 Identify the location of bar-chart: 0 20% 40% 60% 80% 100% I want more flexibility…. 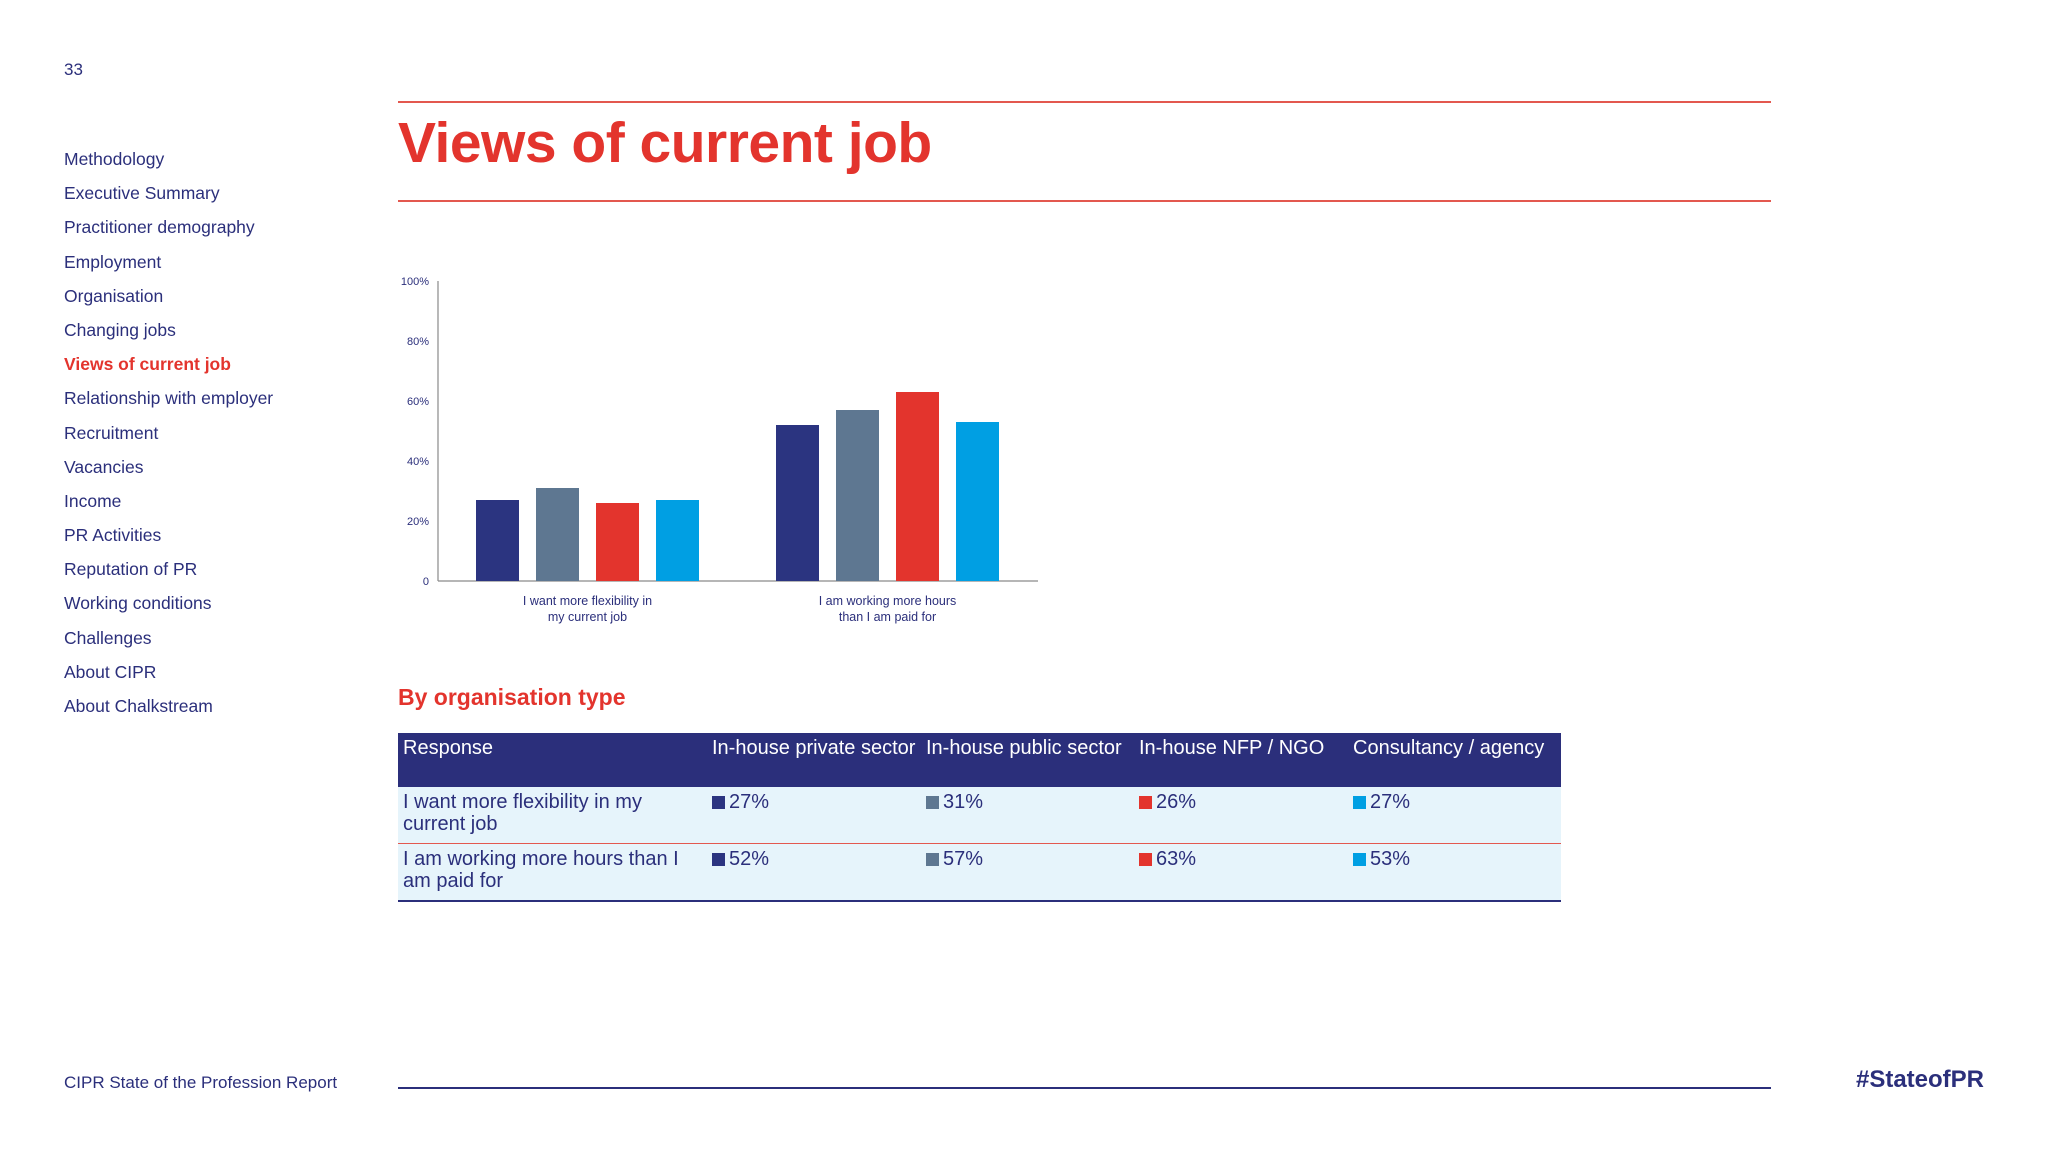
(719, 450).